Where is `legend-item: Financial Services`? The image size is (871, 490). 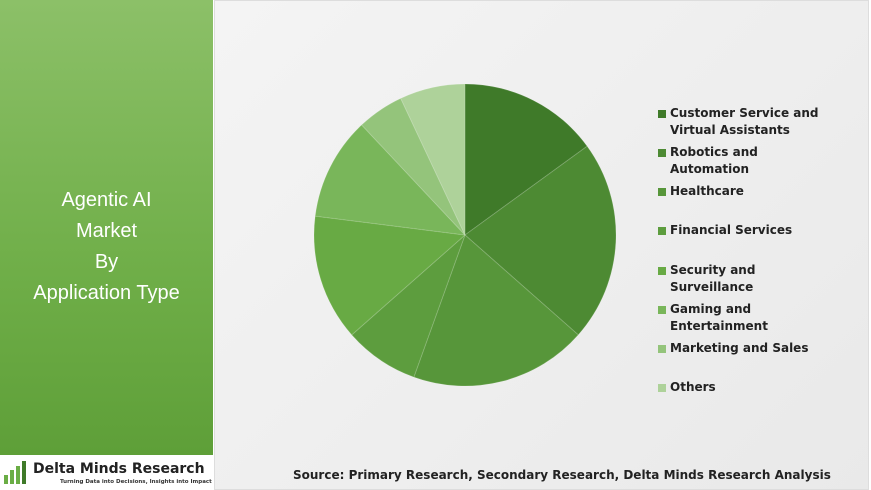
legend-item: Financial Services is located at coordinates (748, 230).